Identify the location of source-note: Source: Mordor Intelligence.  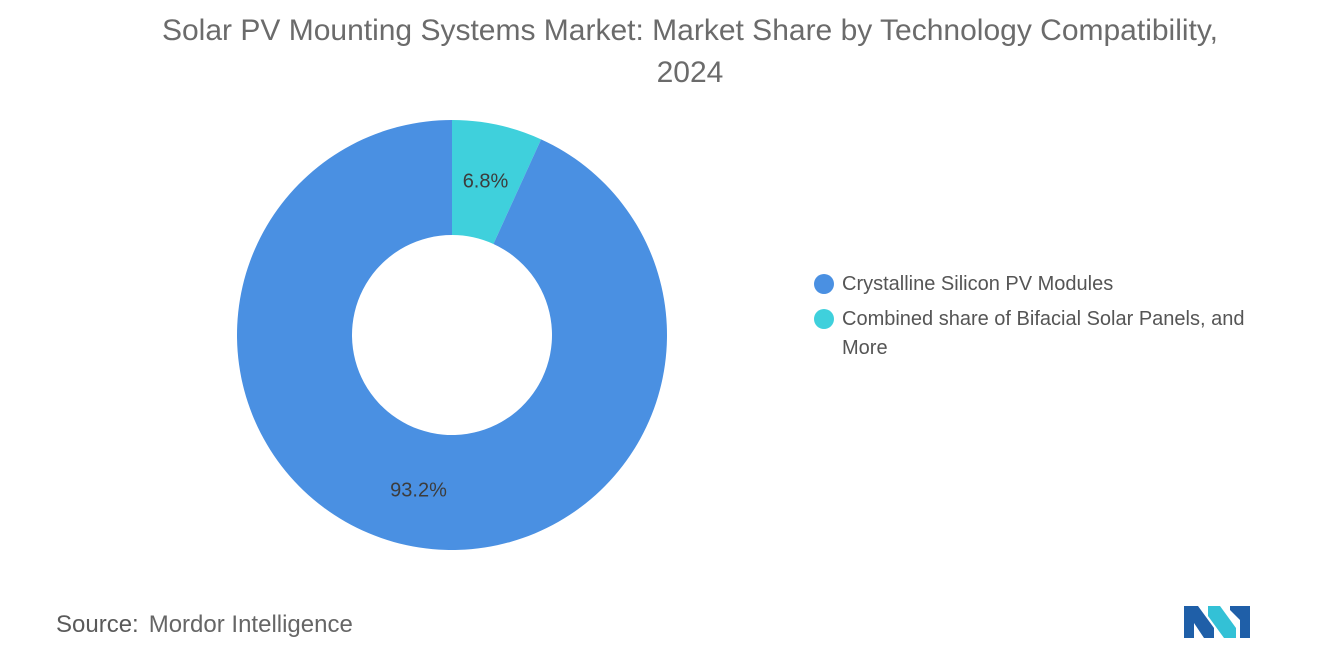
(204, 625).